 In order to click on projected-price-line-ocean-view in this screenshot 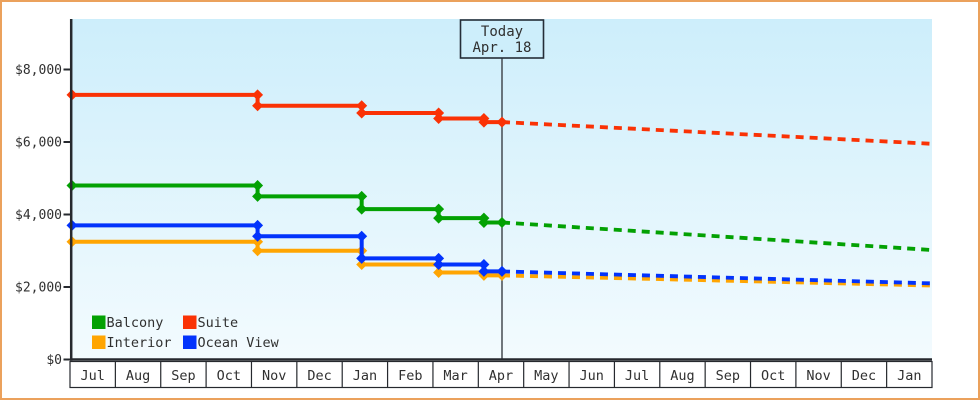, I will do `click(717, 277)`.